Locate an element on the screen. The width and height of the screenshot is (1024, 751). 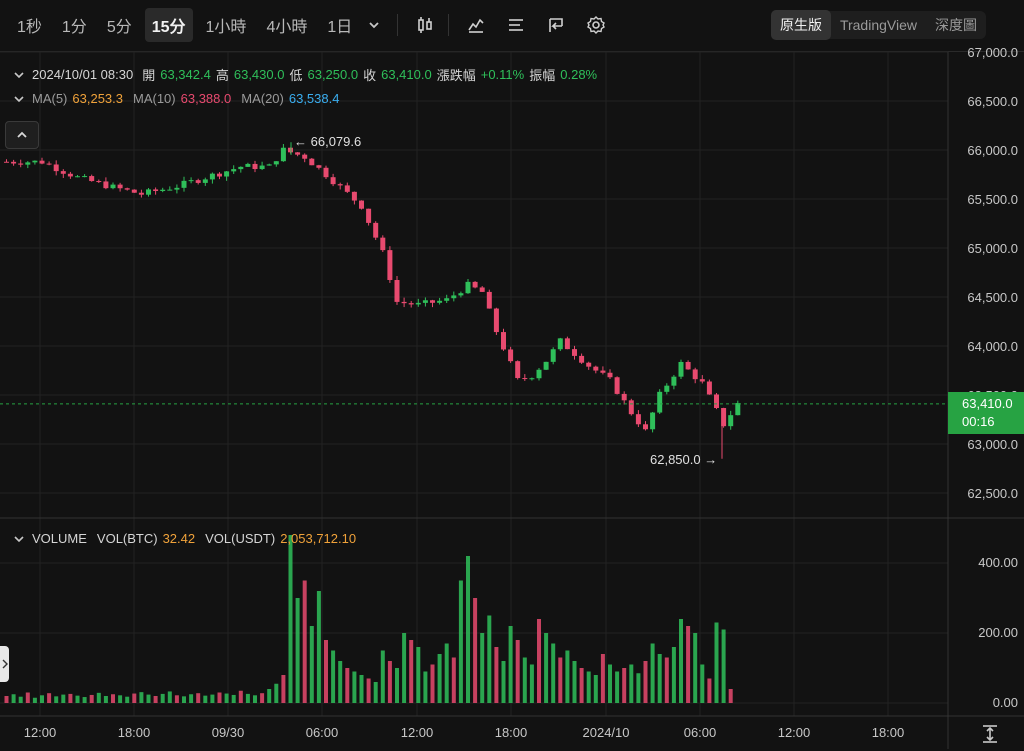
legend-amp: 0.28% is located at coordinates (579, 74).